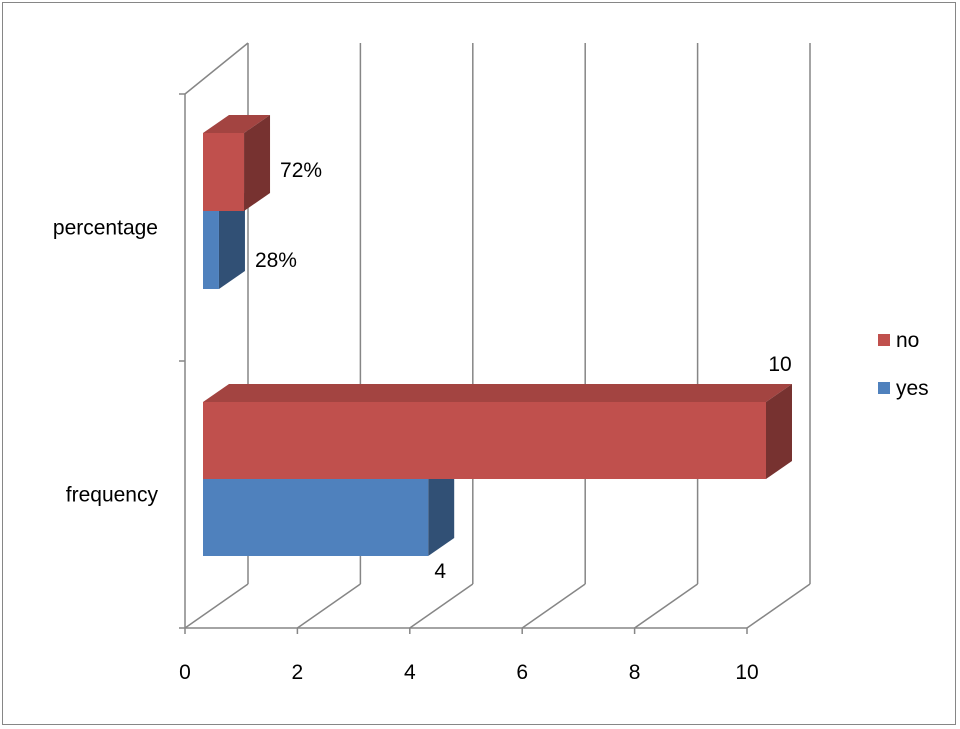 The image size is (960, 729). What do you see at coordinates (912, 388) in the screenshot?
I see `legend-label-yes: yes` at bounding box center [912, 388].